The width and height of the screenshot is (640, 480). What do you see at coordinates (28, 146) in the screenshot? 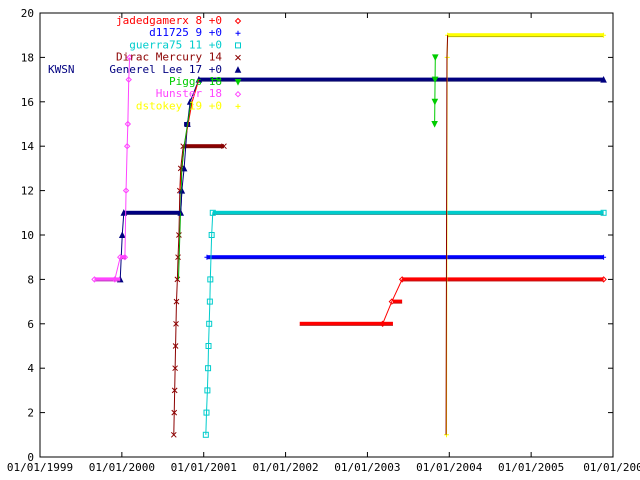
I see `y-tick-label: 14` at bounding box center [28, 146].